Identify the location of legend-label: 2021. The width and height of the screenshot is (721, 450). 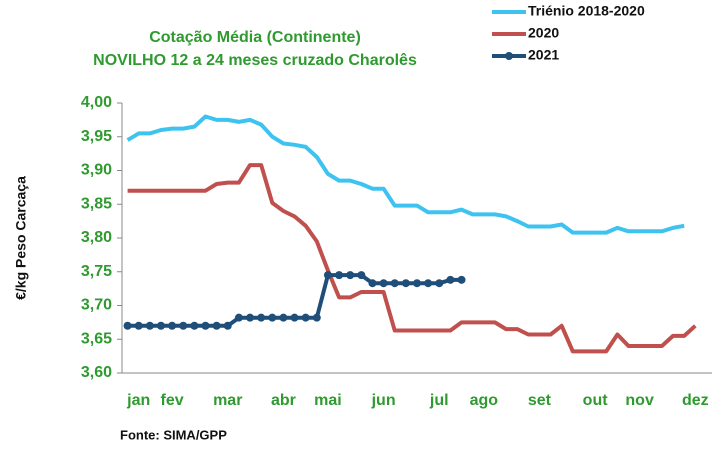
(543, 55).